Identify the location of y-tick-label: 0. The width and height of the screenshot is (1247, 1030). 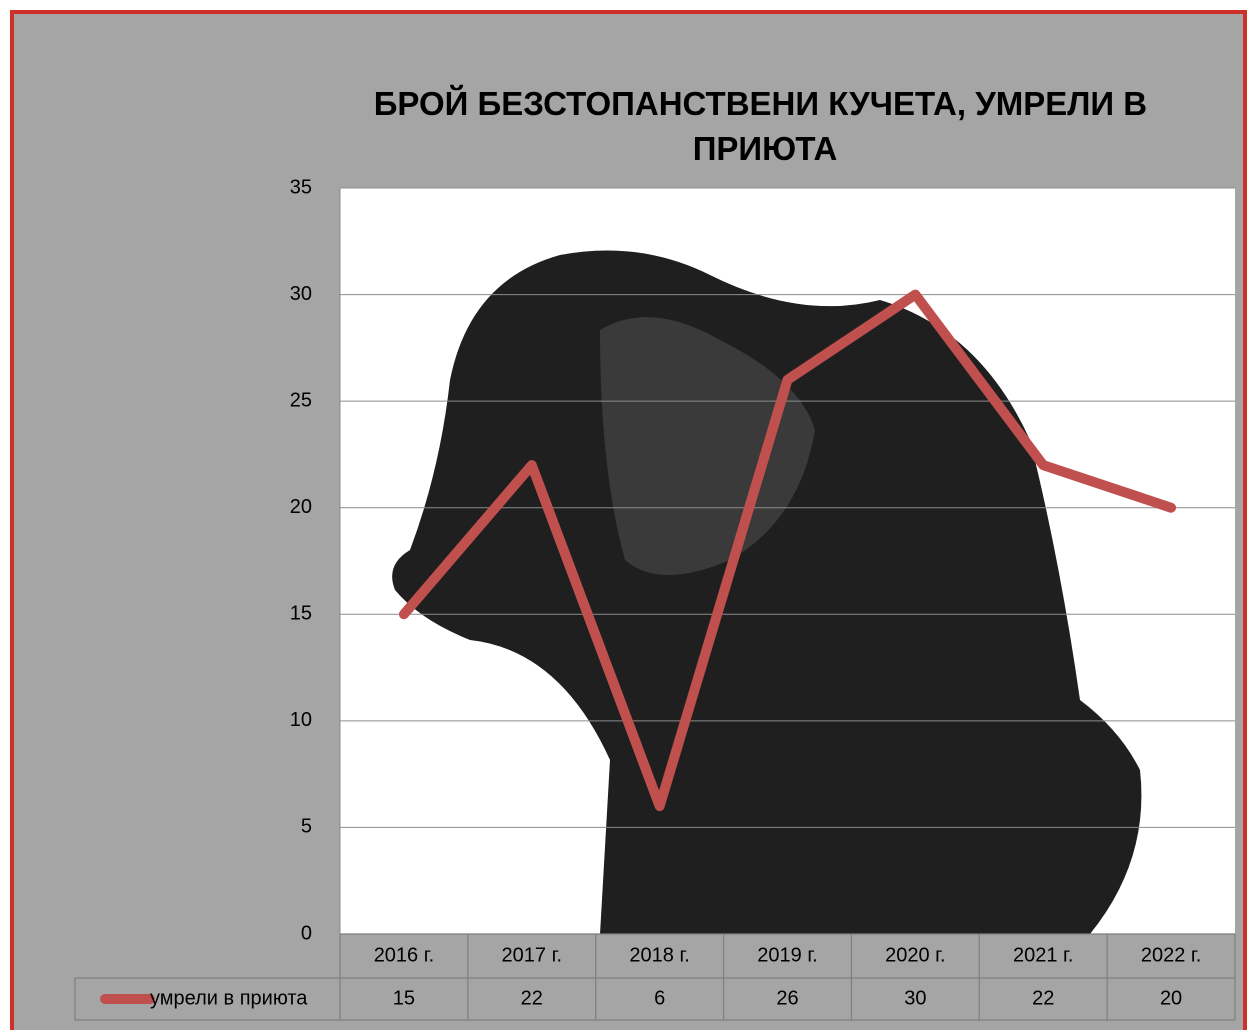
(306, 933).